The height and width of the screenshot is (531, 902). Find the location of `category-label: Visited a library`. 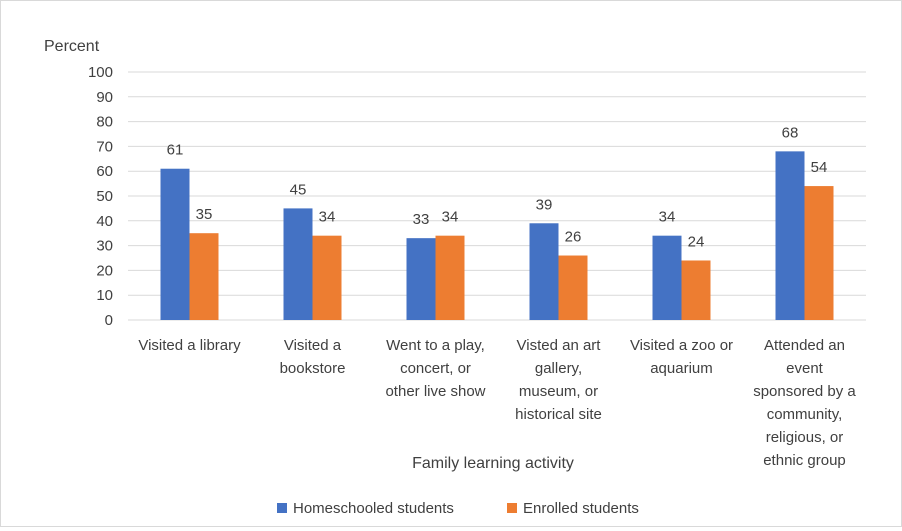

category-label: Visited a library is located at coordinates (189, 345).